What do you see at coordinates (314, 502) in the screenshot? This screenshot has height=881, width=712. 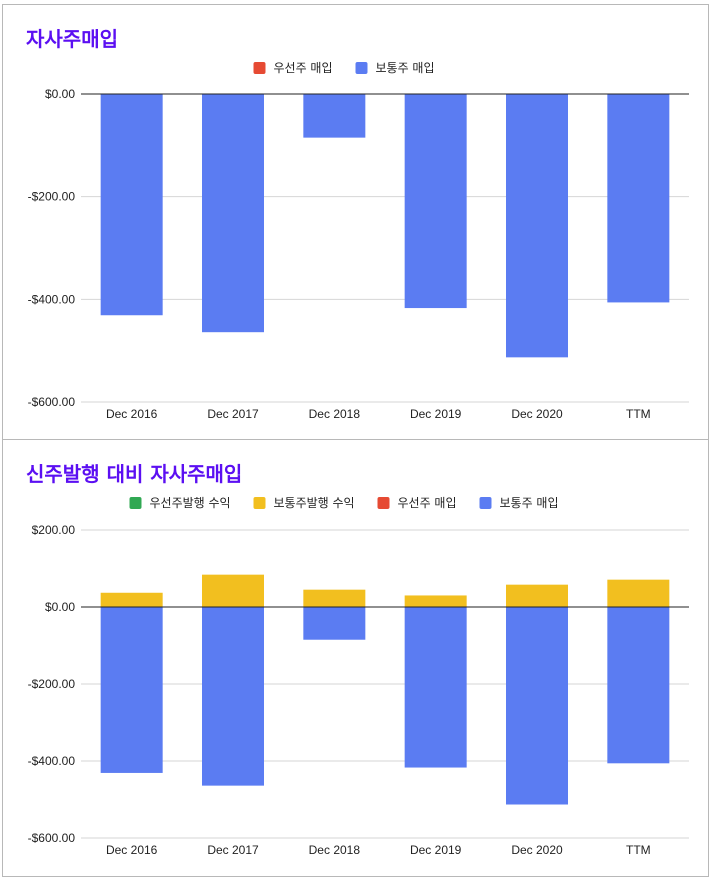 I see `legend-label: 보통주발행 수익` at bounding box center [314, 502].